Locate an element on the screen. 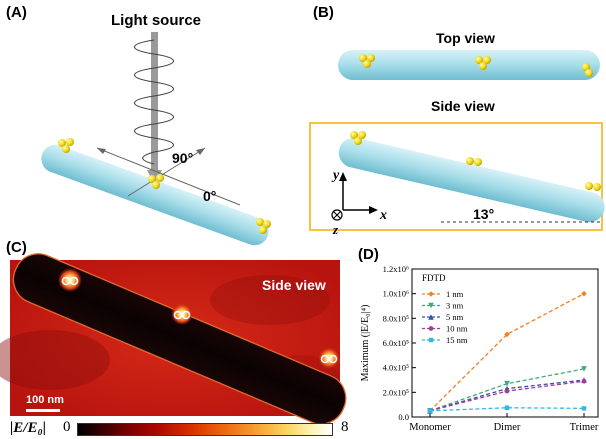 The height and width of the screenshot is (439, 606). light-spiral is located at coordinates (154, 102).